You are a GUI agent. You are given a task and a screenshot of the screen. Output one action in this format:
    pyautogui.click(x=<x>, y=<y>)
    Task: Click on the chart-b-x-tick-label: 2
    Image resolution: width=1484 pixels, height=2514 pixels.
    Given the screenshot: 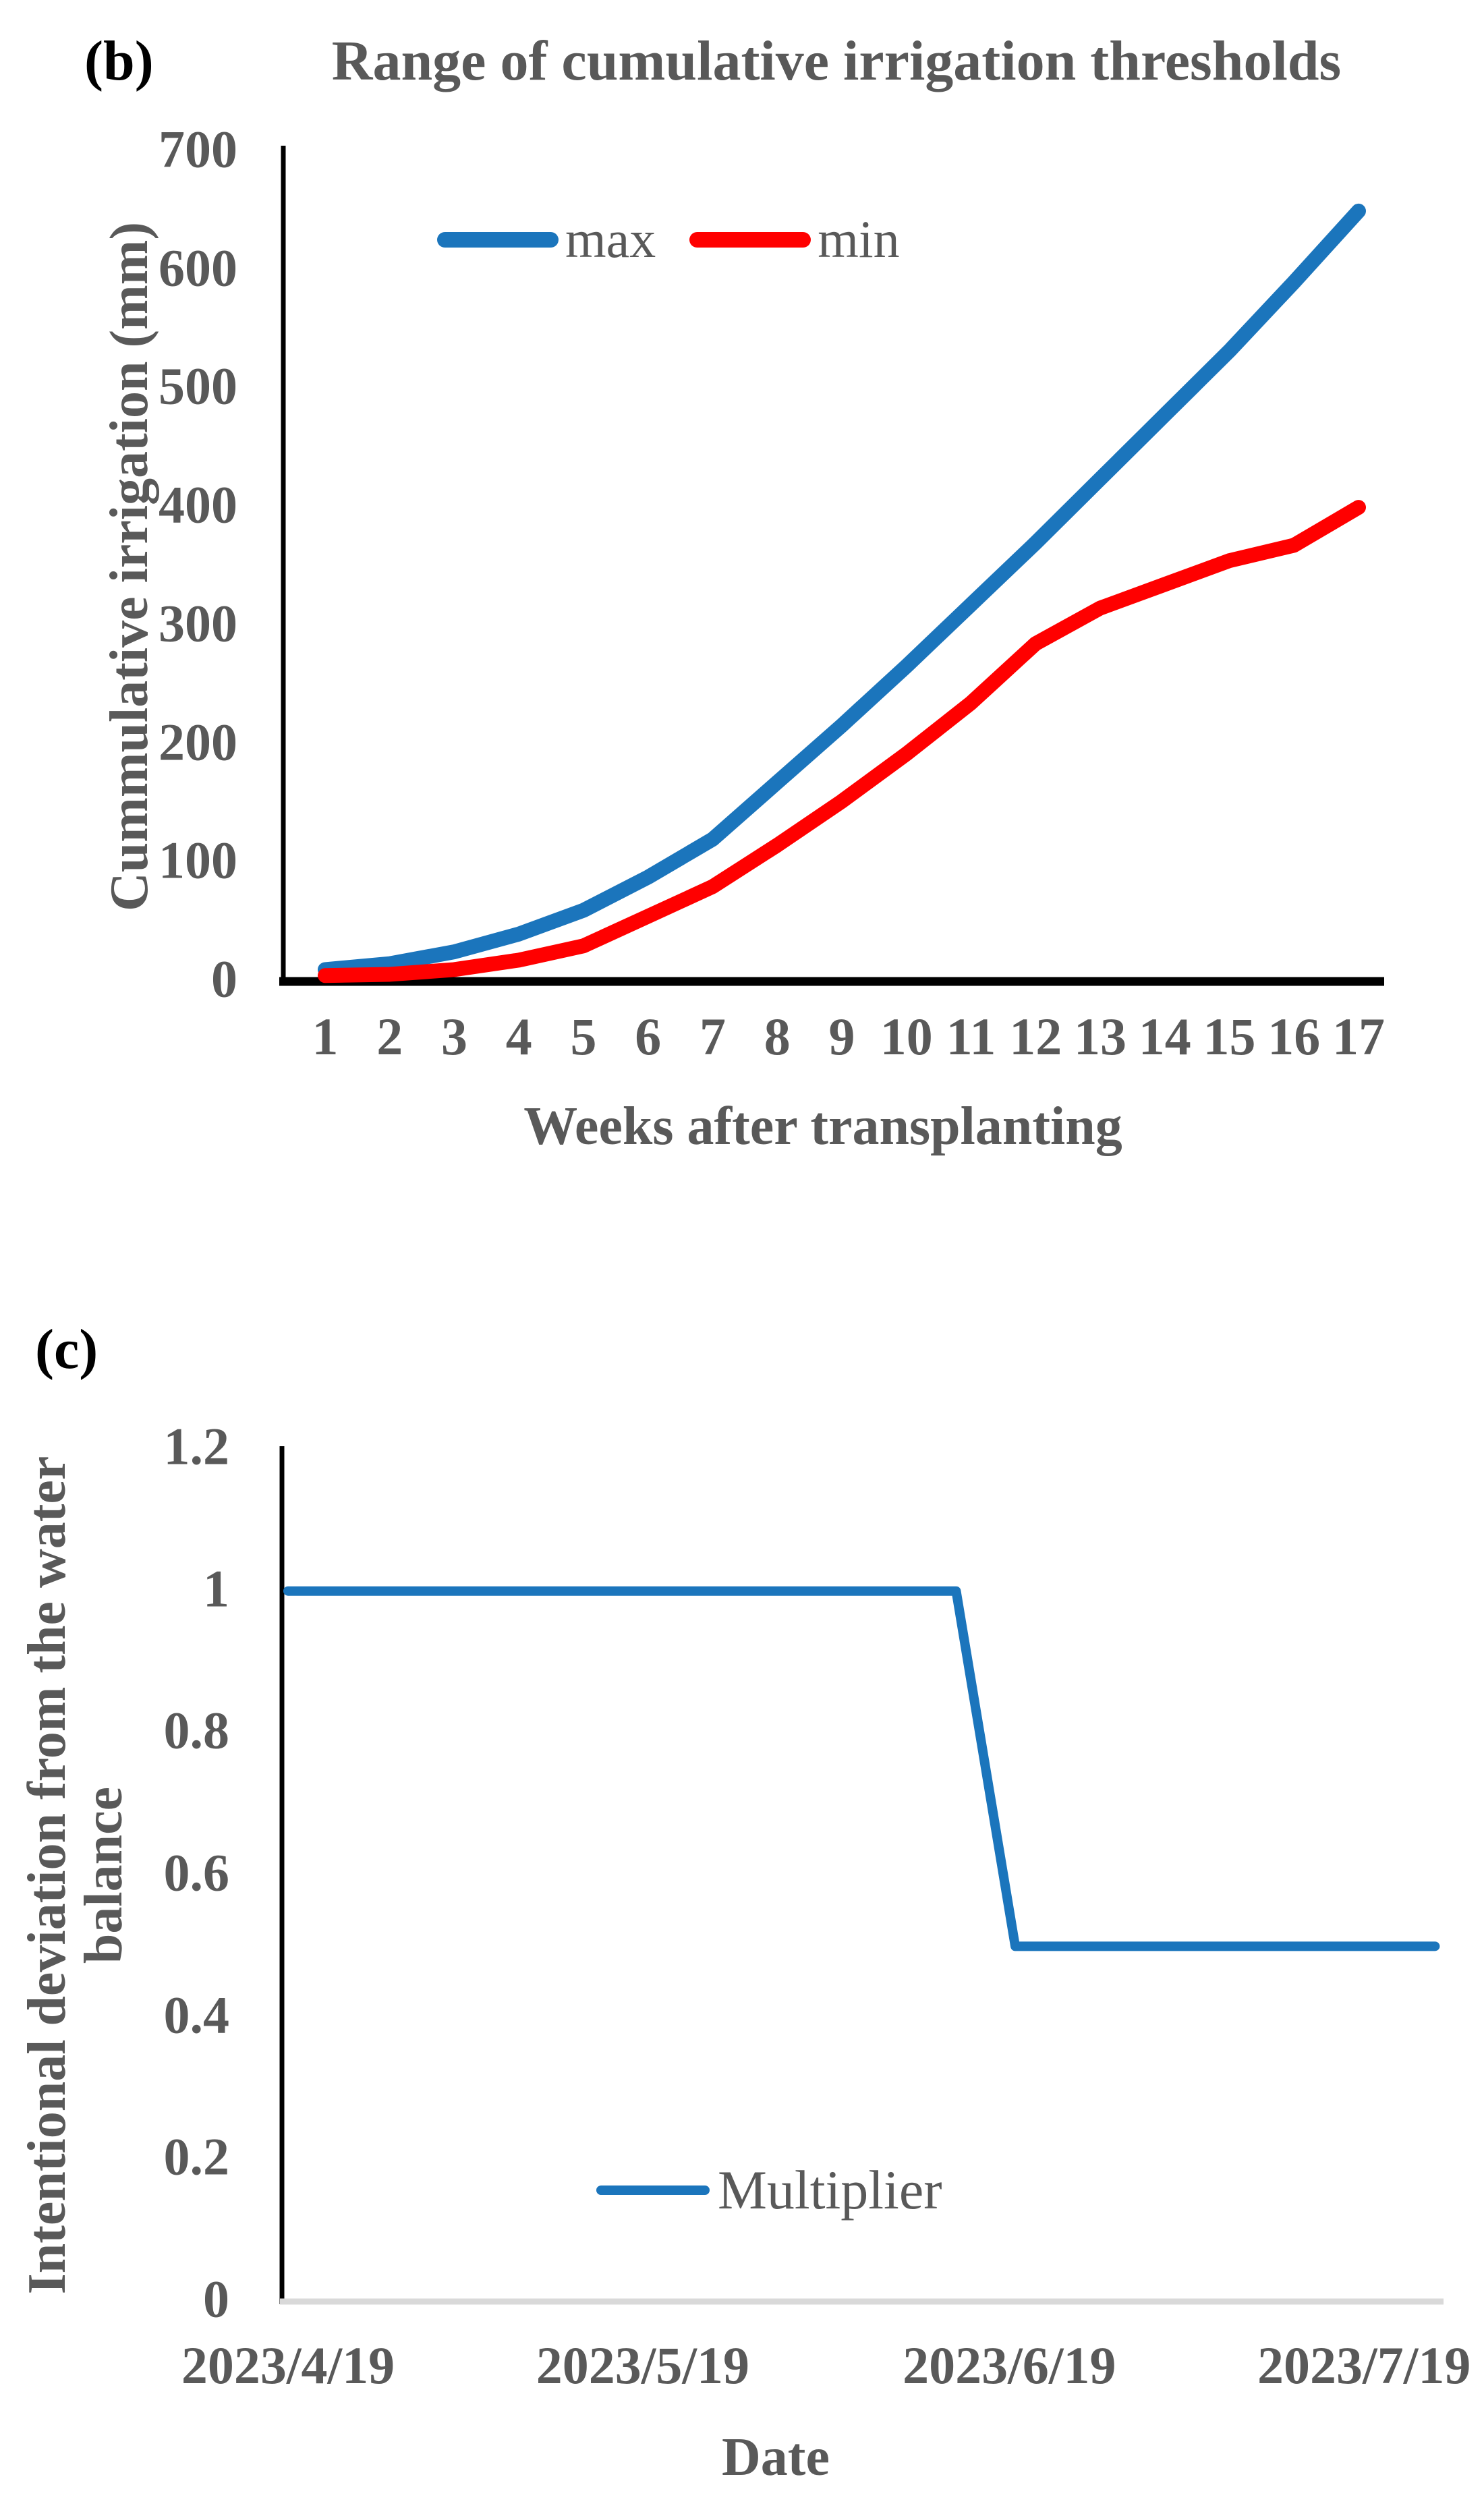 What is the action you would take?
    pyautogui.click(x=390, y=1036)
    